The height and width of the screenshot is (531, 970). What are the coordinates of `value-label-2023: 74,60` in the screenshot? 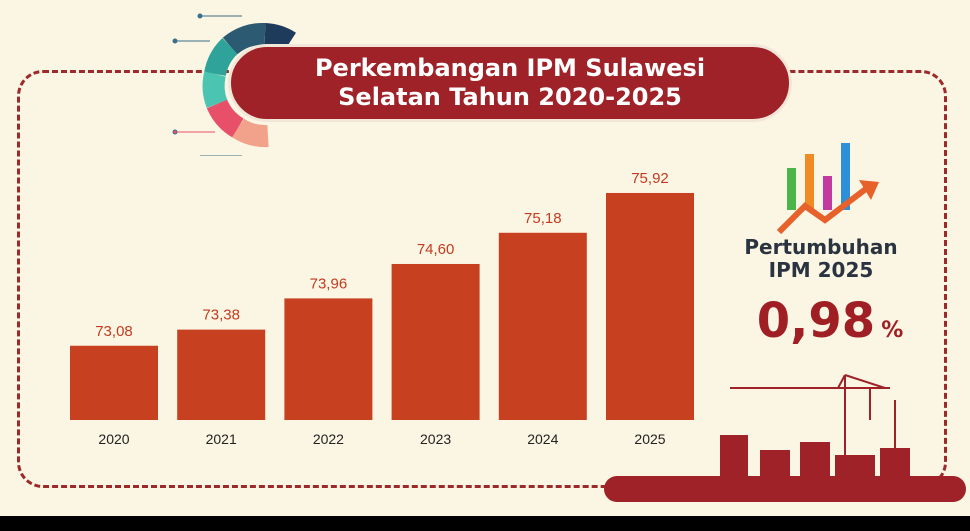 It's located at (436, 249).